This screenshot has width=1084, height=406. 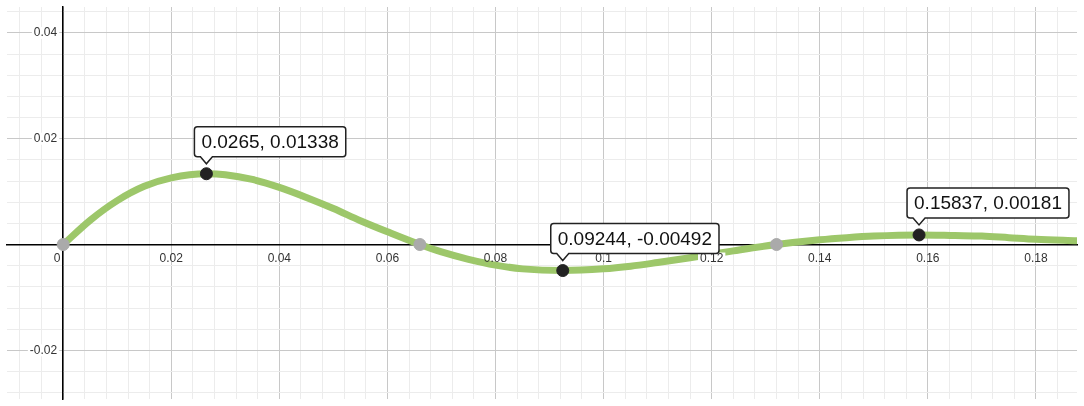 I want to click on annotation: 0.0265, 0.01338, so click(x=270, y=141).